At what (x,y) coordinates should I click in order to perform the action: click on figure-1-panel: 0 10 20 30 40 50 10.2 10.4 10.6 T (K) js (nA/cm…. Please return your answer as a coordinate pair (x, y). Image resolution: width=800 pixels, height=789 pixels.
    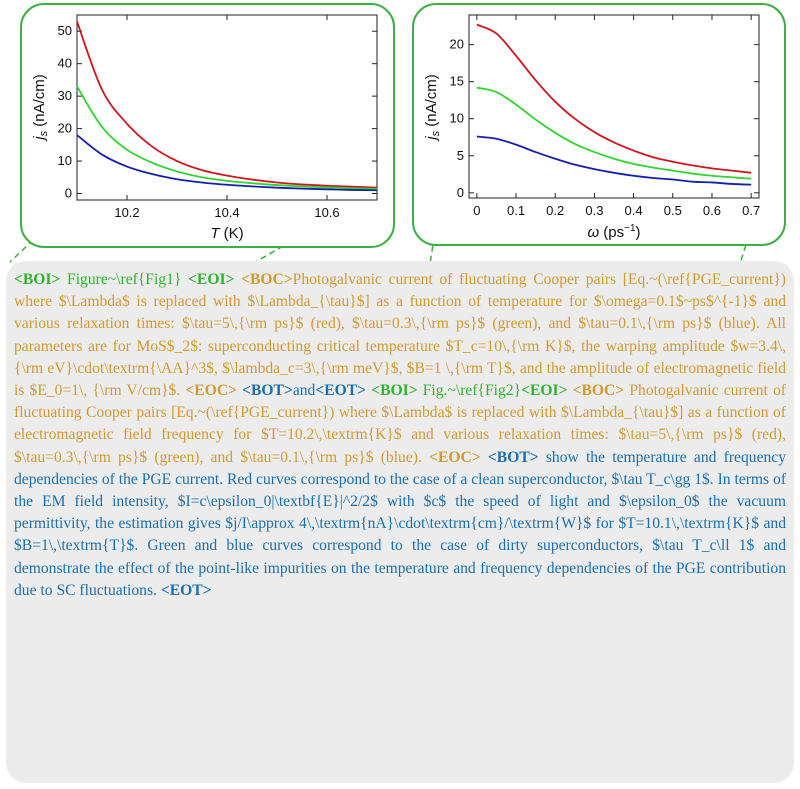
    Looking at the image, I should click on (207, 125).